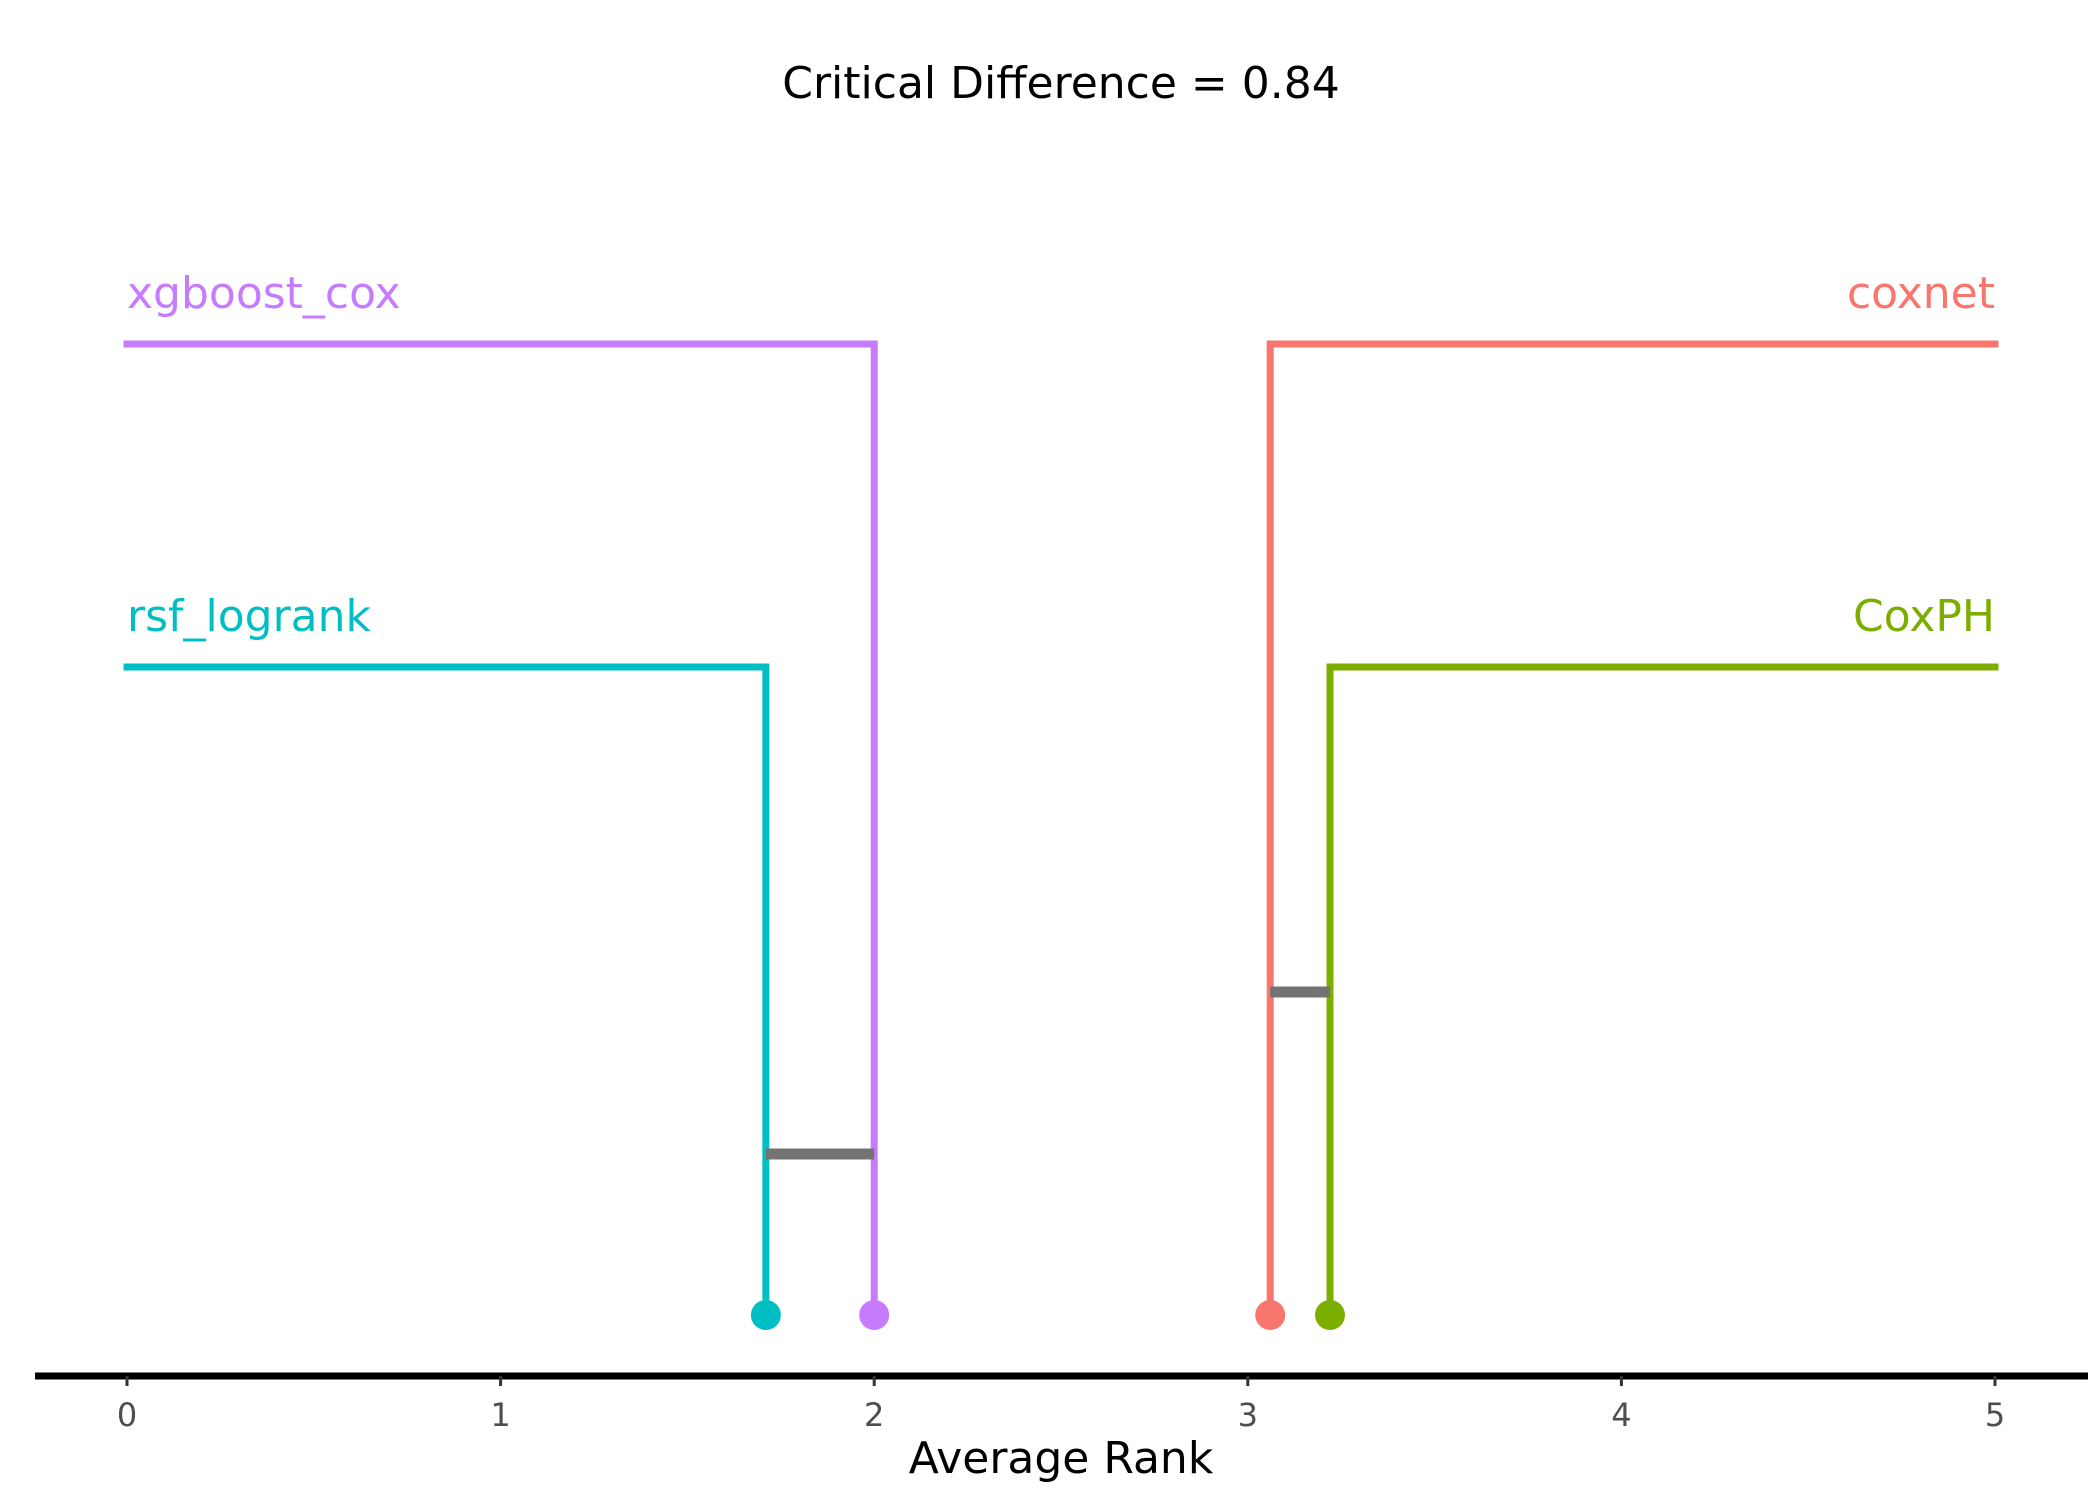 Image resolution: width=2100 pixels, height=1504 pixels. Describe the element at coordinates (1061, 83) in the screenshot. I see `chart-title: Critical Difference = 0.84` at that location.